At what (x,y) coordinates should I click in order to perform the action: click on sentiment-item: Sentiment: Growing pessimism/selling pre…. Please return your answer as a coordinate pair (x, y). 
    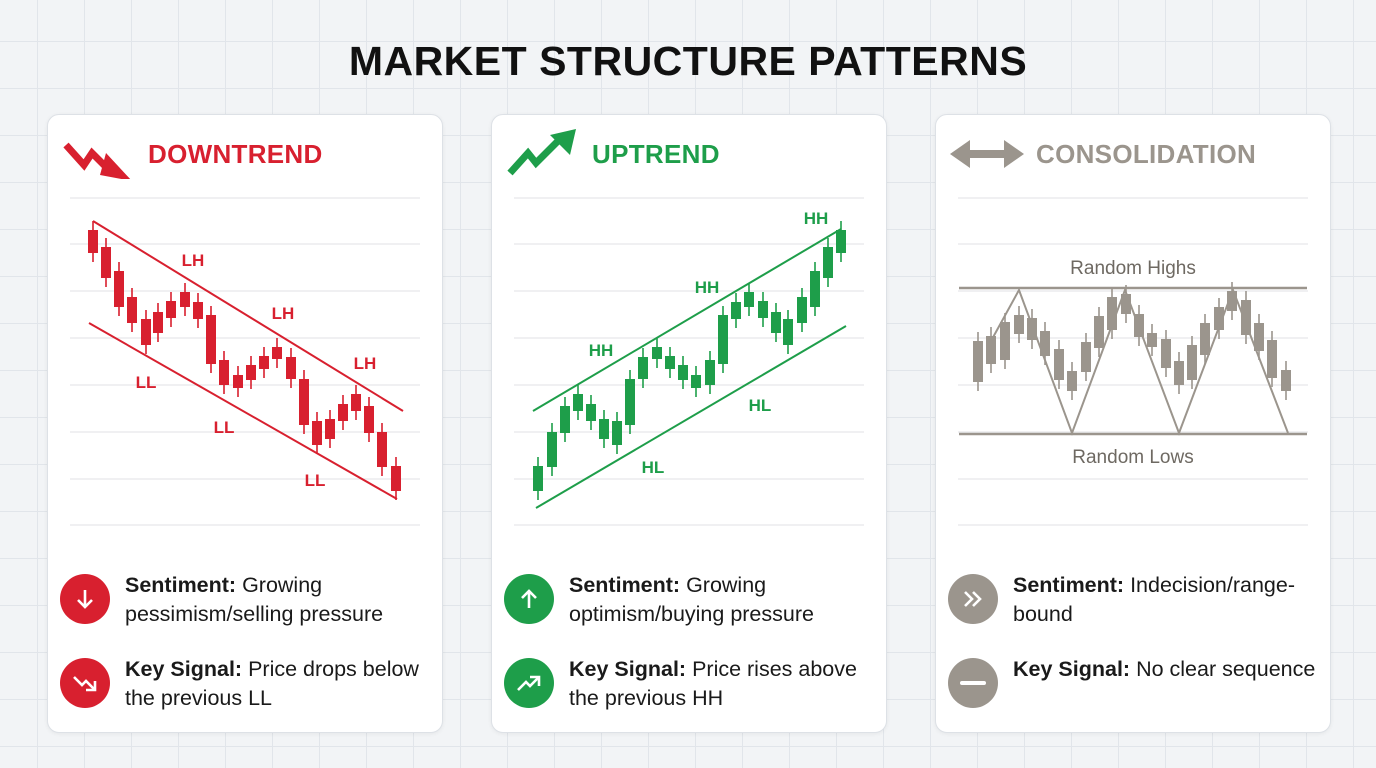
    Looking at the image, I should click on (252, 600).